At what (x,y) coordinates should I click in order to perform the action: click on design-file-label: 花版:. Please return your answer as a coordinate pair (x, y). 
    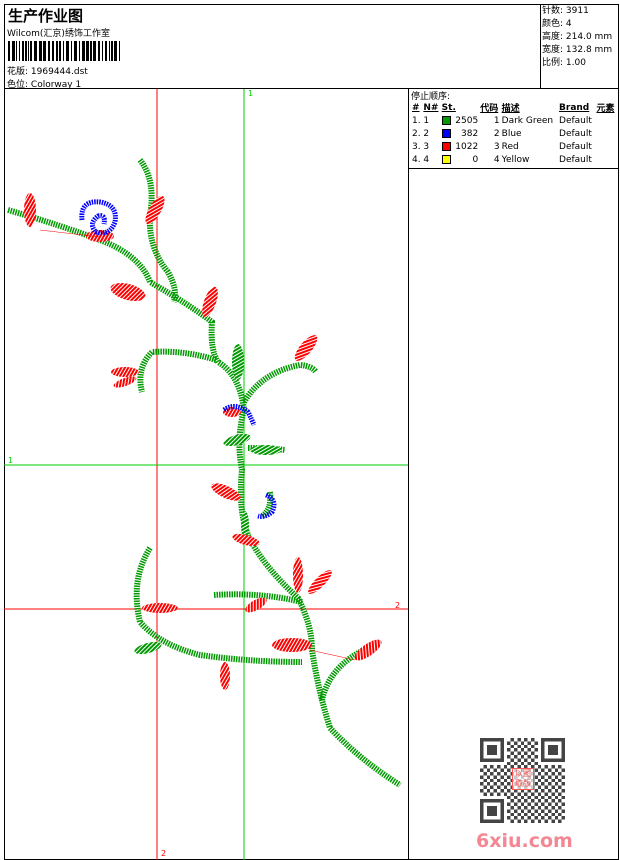
    Looking at the image, I should click on (18, 72).